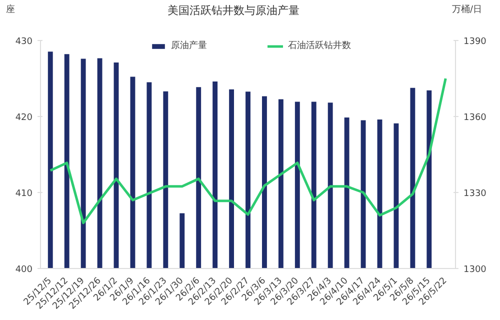 Image resolution: width=500 pixels, height=320 pixels. I want to click on y2-tick-label: 1330, so click(475, 194).